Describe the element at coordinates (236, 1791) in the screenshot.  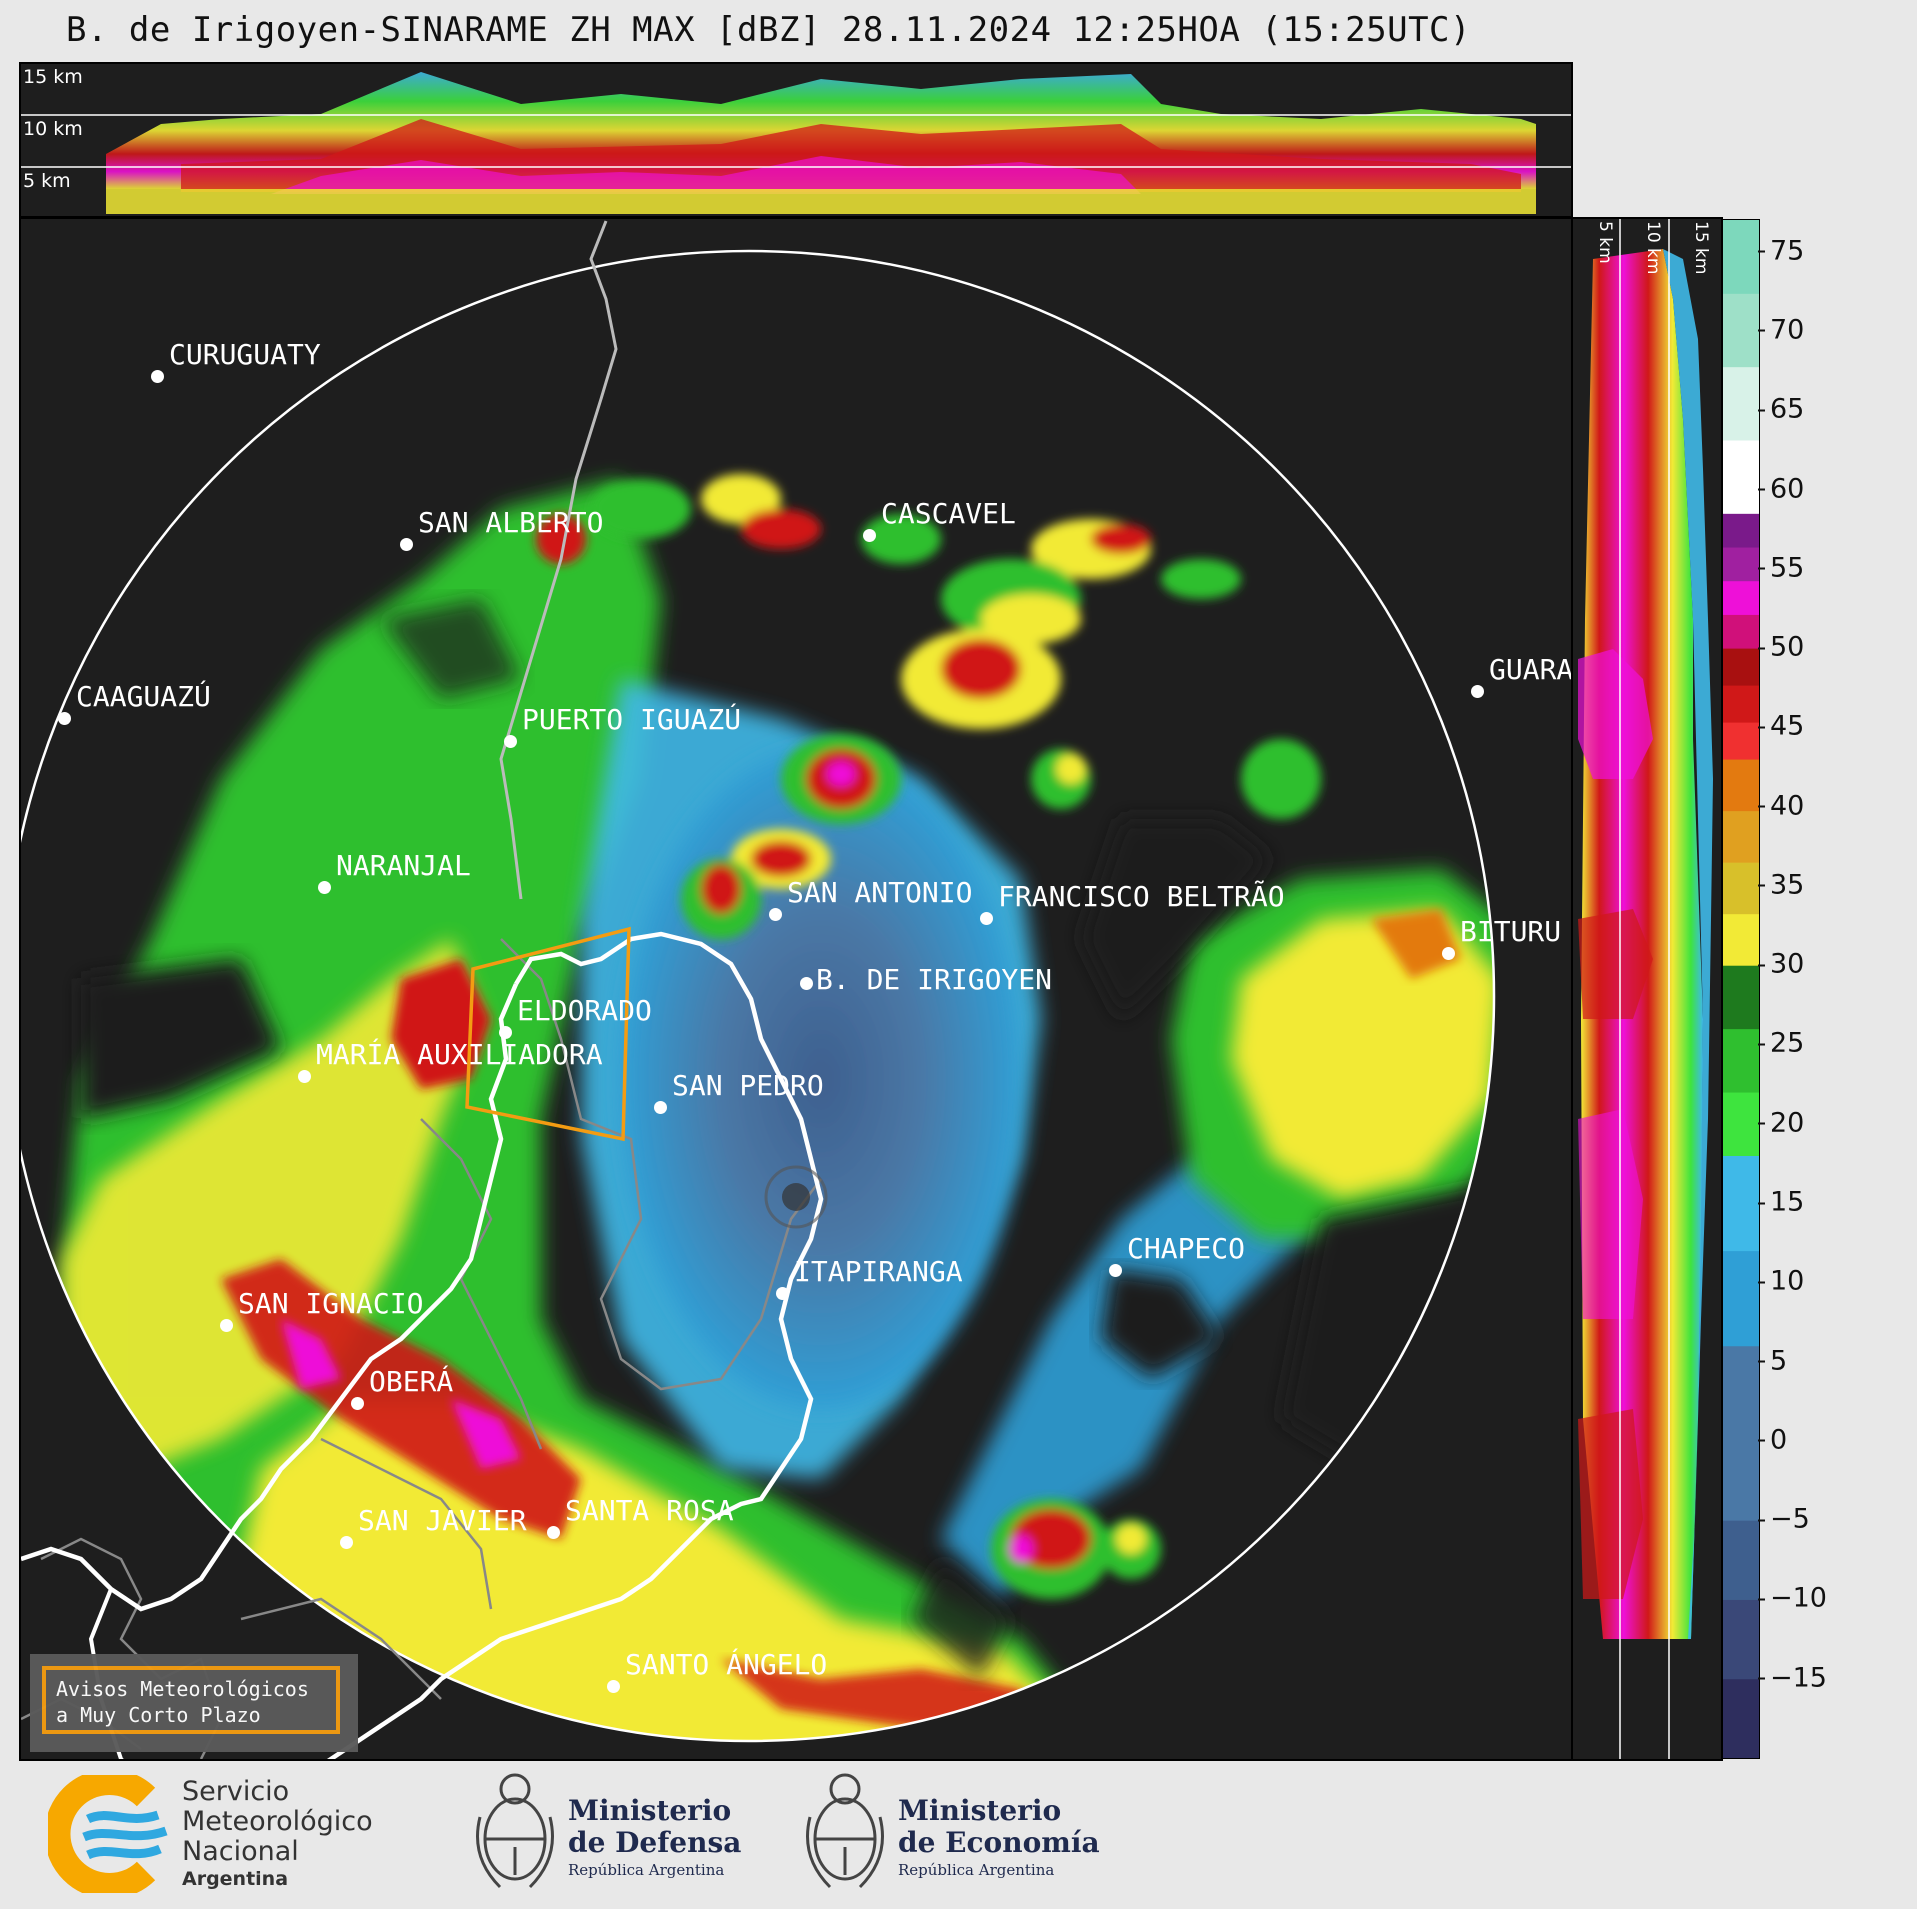
I see `smn-line1: Servicio` at that location.